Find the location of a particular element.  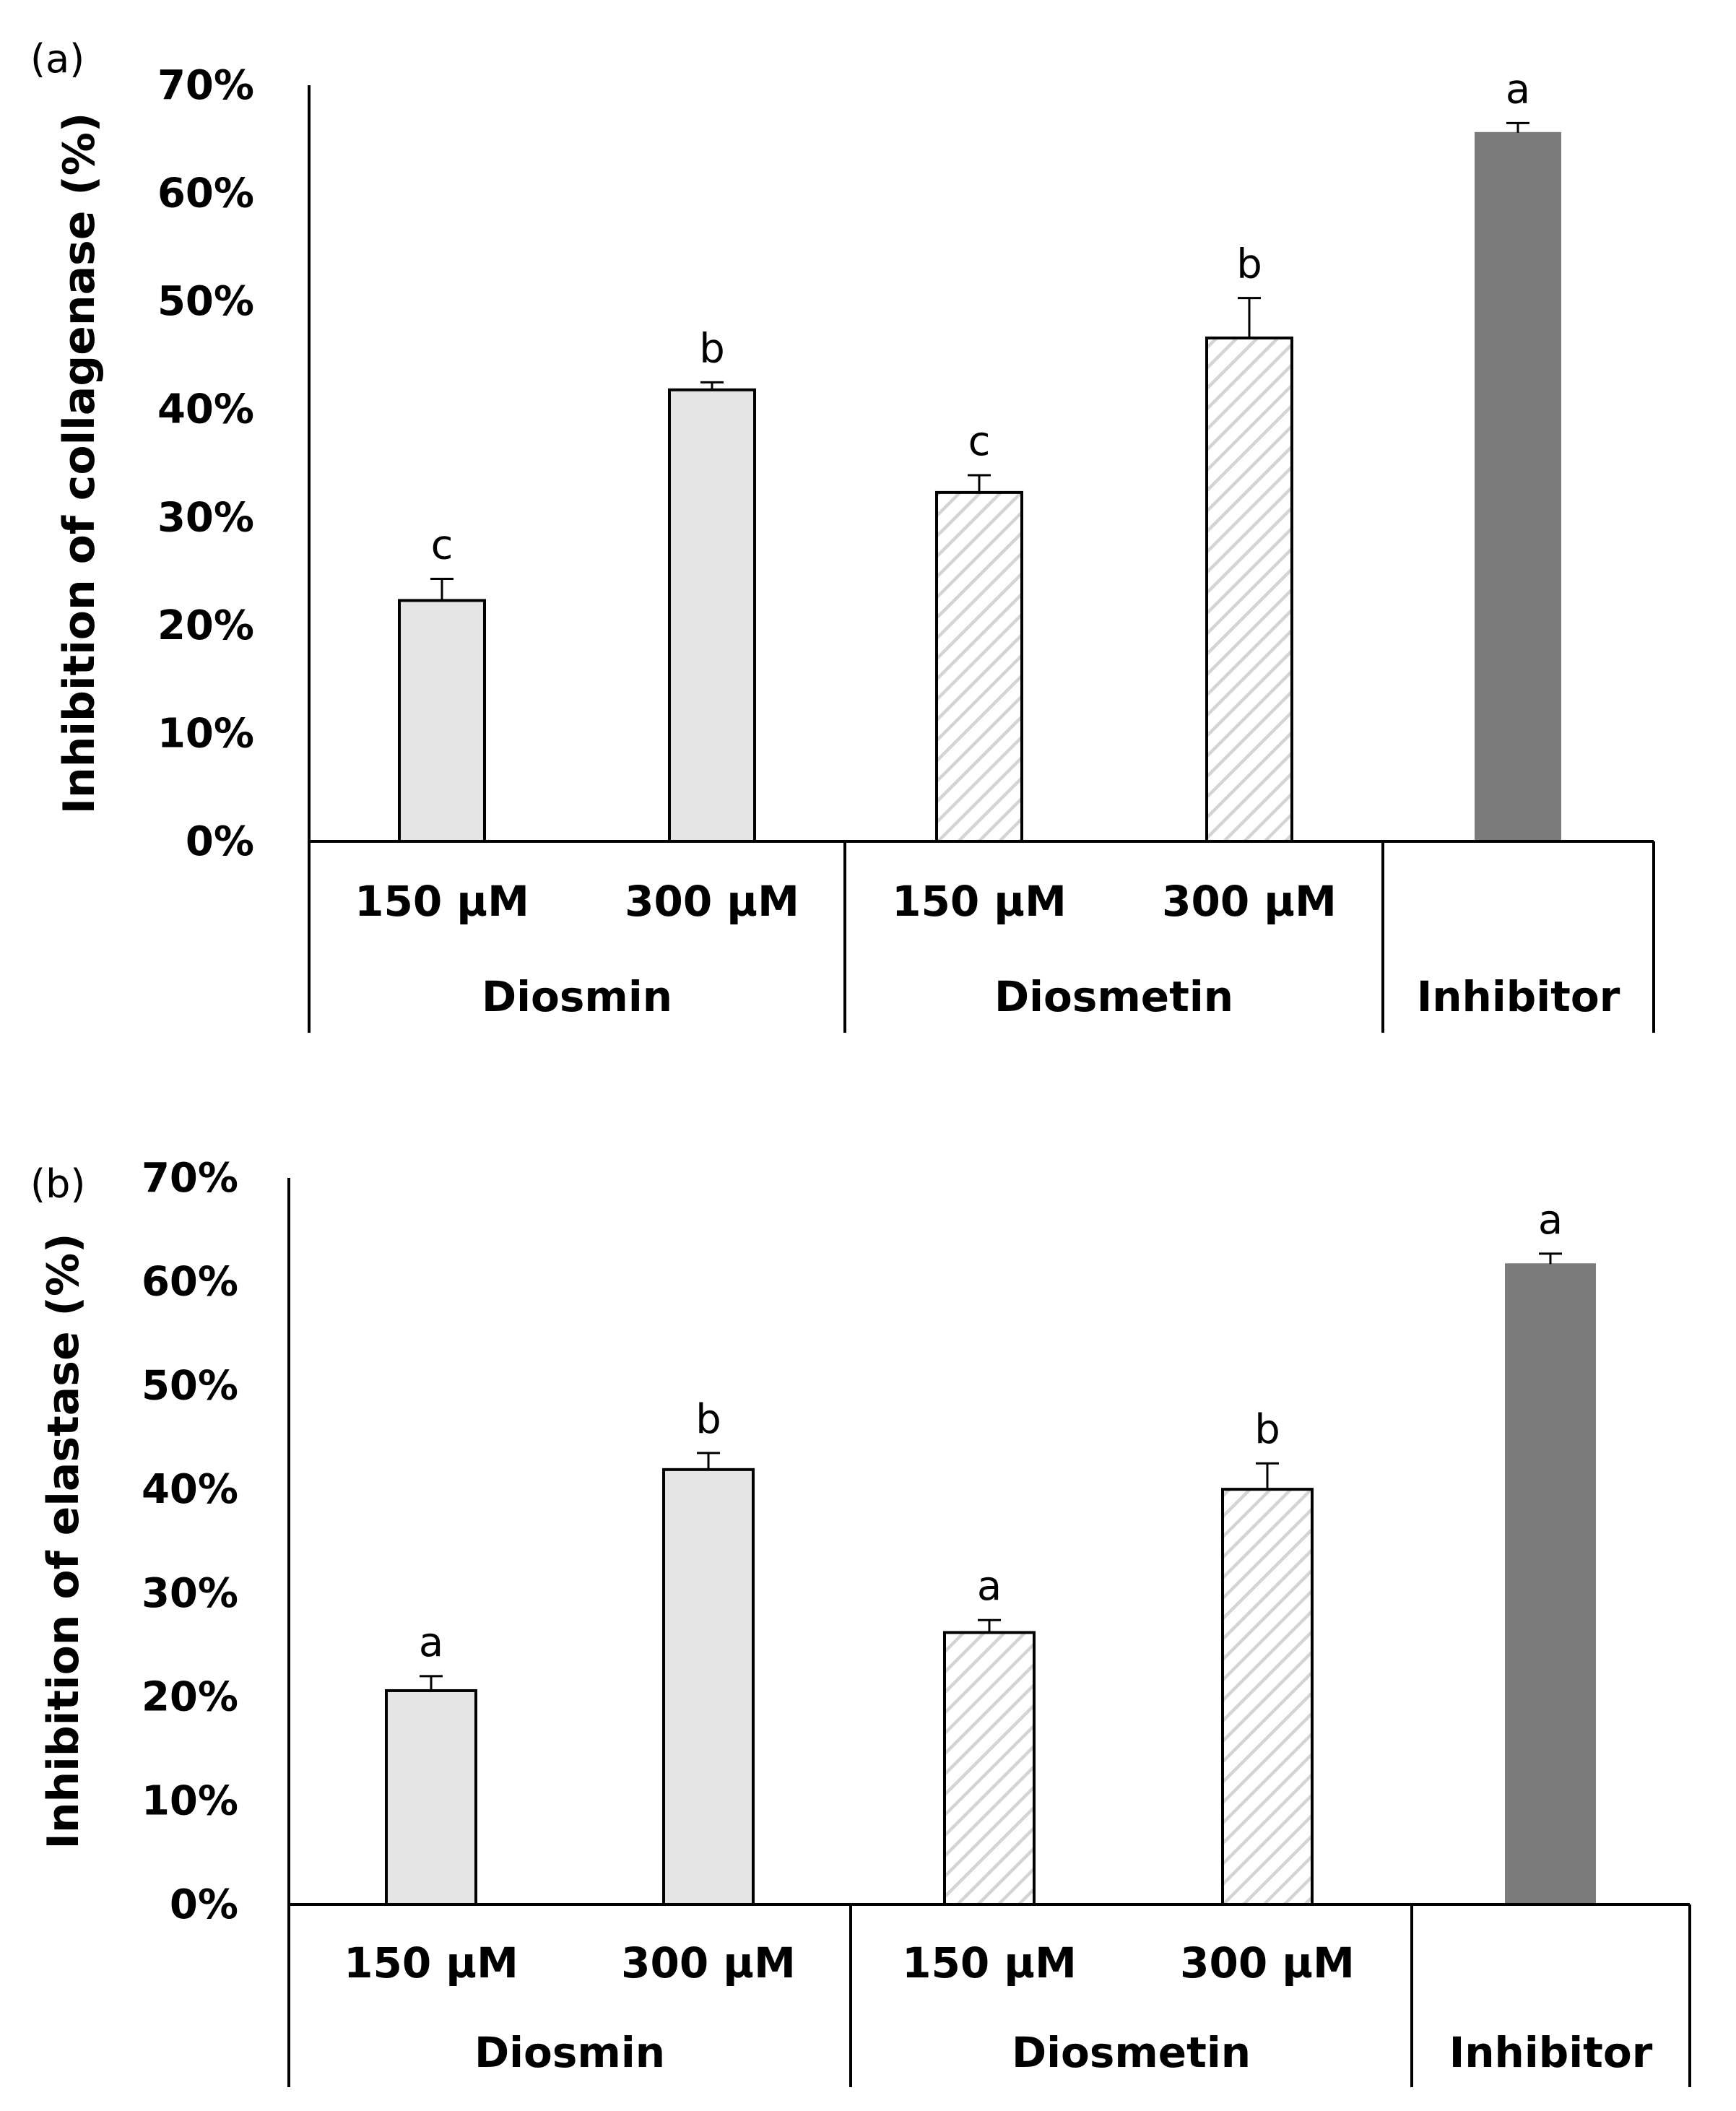

panel-label: (b) is located at coordinates (58, 1184).